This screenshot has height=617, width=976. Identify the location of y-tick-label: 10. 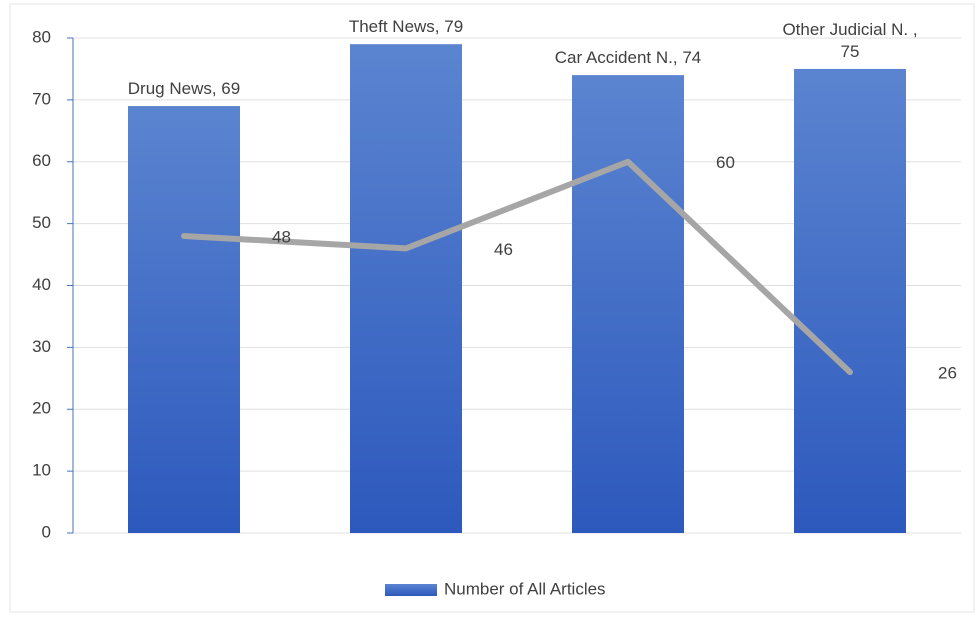
(41, 470).